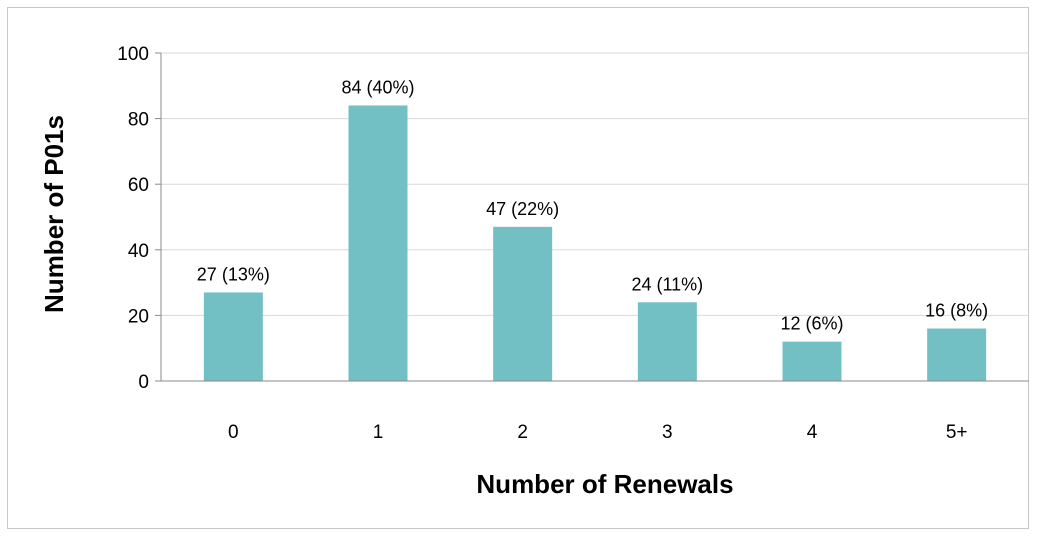  Describe the element at coordinates (138, 120) in the screenshot. I see `y-tick-label: 80` at that location.